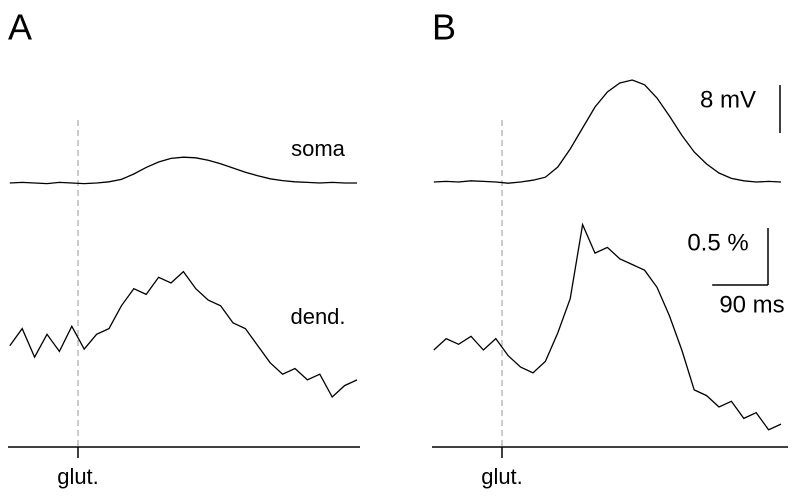 This screenshot has height=499, width=800. What do you see at coordinates (318, 148) in the screenshot?
I see `trace-label: soma` at bounding box center [318, 148].